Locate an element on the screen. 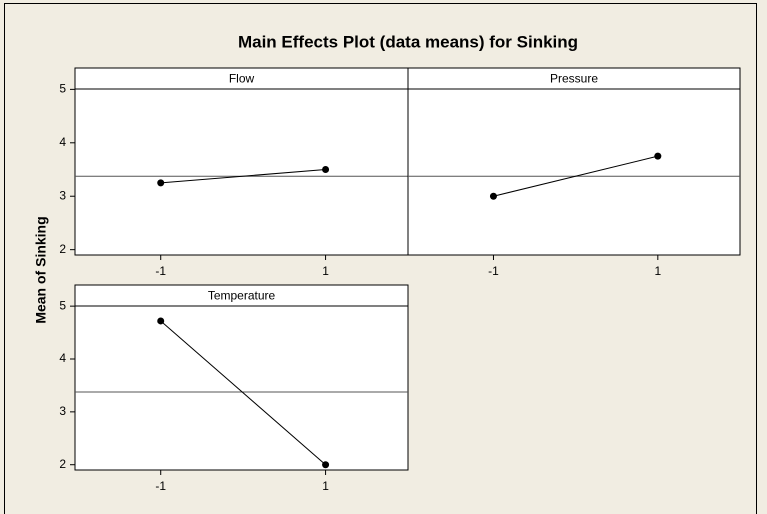 The height and width of the screenshot is (514, 767). panel-title: Flow is located at coordinates (242, 79).